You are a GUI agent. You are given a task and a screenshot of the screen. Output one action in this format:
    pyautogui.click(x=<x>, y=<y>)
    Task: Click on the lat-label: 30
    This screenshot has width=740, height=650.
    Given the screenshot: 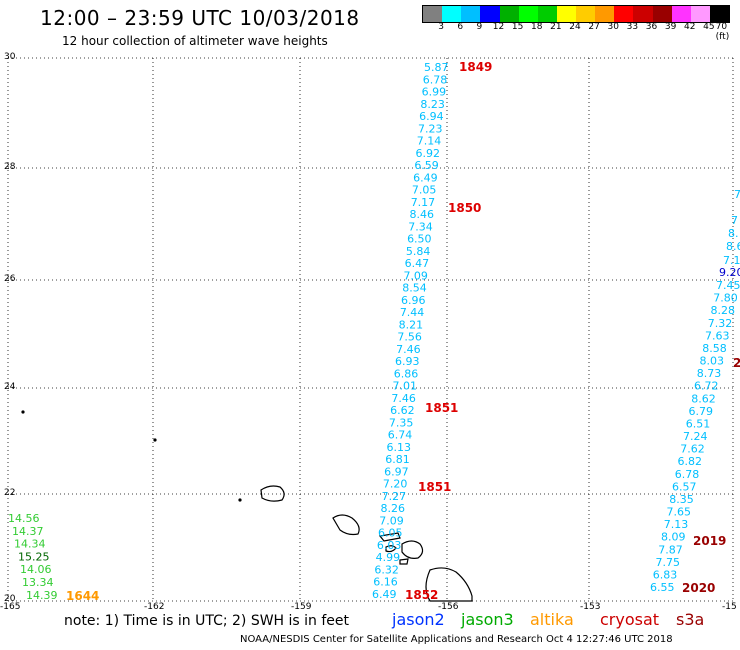 What is the action you would take?
    pyautogui.click(x=10, y=57)
    